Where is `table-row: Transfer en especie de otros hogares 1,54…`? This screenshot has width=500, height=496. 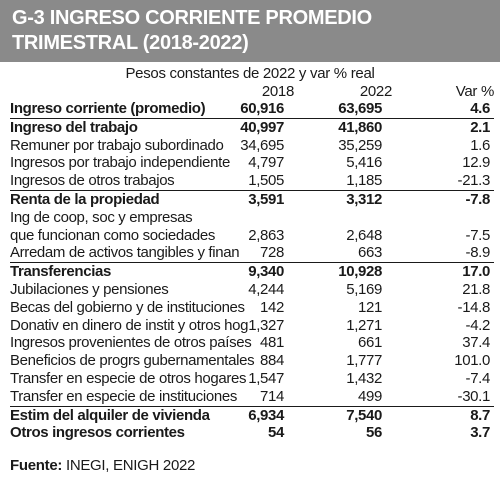
table-row: Transfer en especie de otros hogares 1,54… is located at coordinates (252, 379).